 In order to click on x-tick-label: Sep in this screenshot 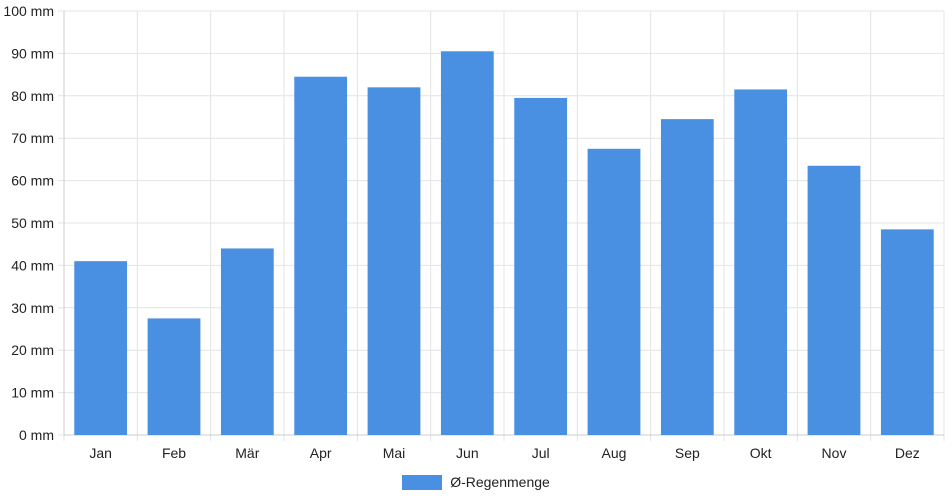, I will do `click(687, 453)`.